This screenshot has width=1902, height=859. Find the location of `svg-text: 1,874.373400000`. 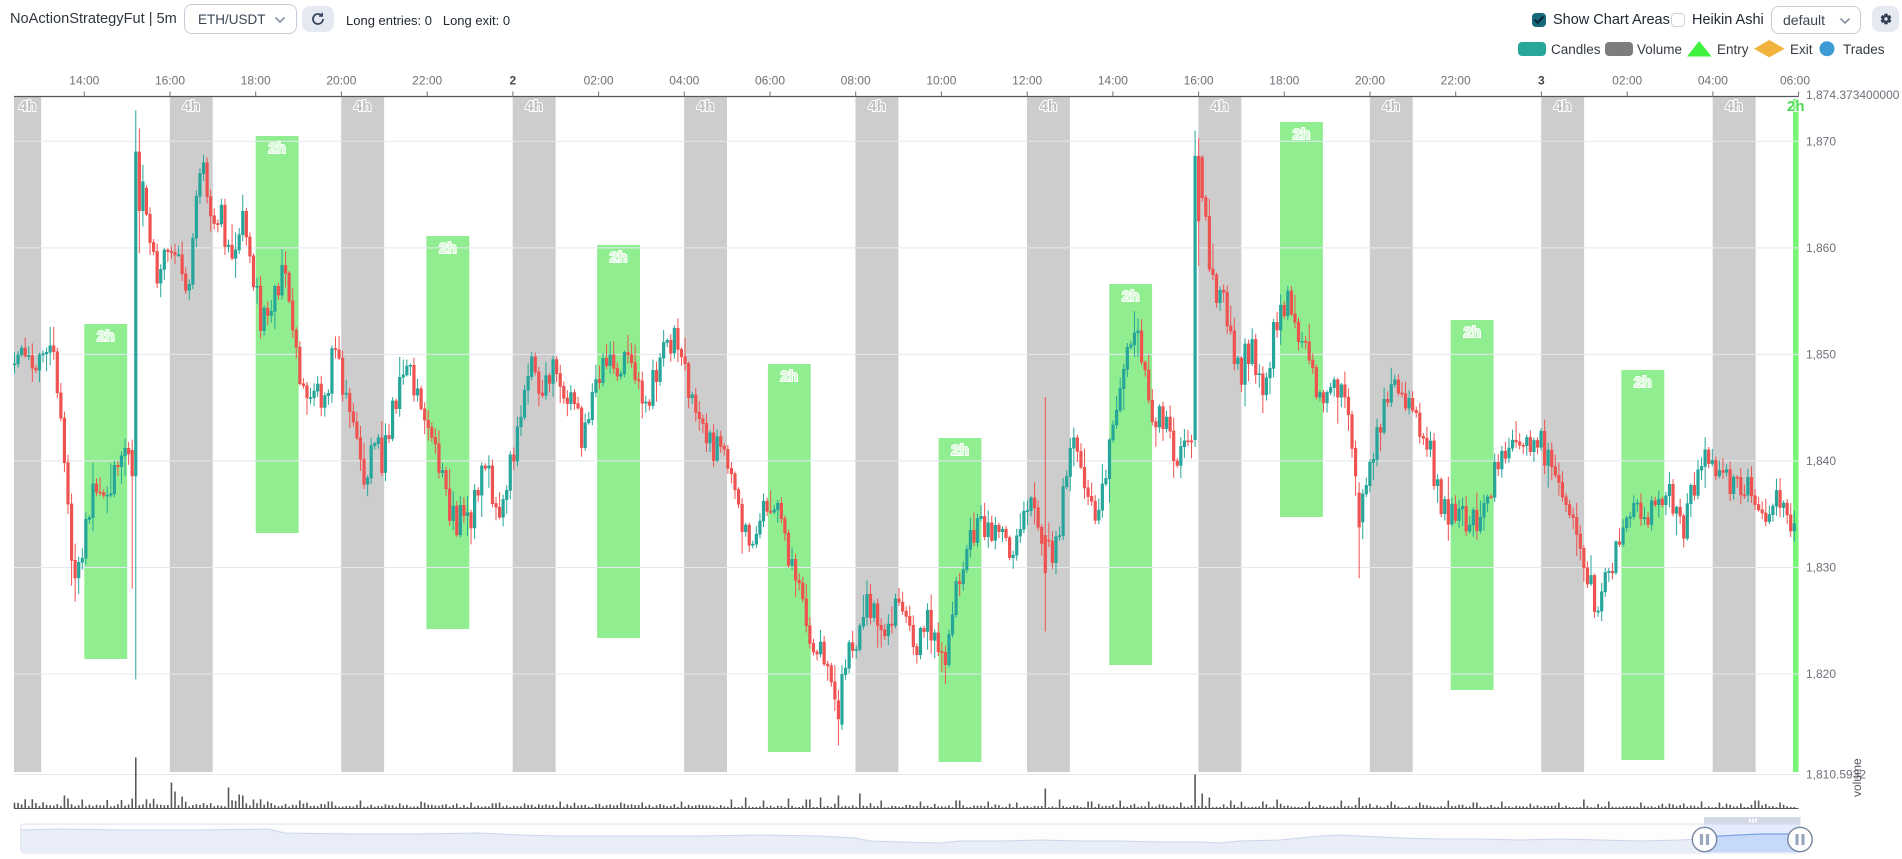

svg-text: 1,874.373400000 is located at coordinates (1853, 95).